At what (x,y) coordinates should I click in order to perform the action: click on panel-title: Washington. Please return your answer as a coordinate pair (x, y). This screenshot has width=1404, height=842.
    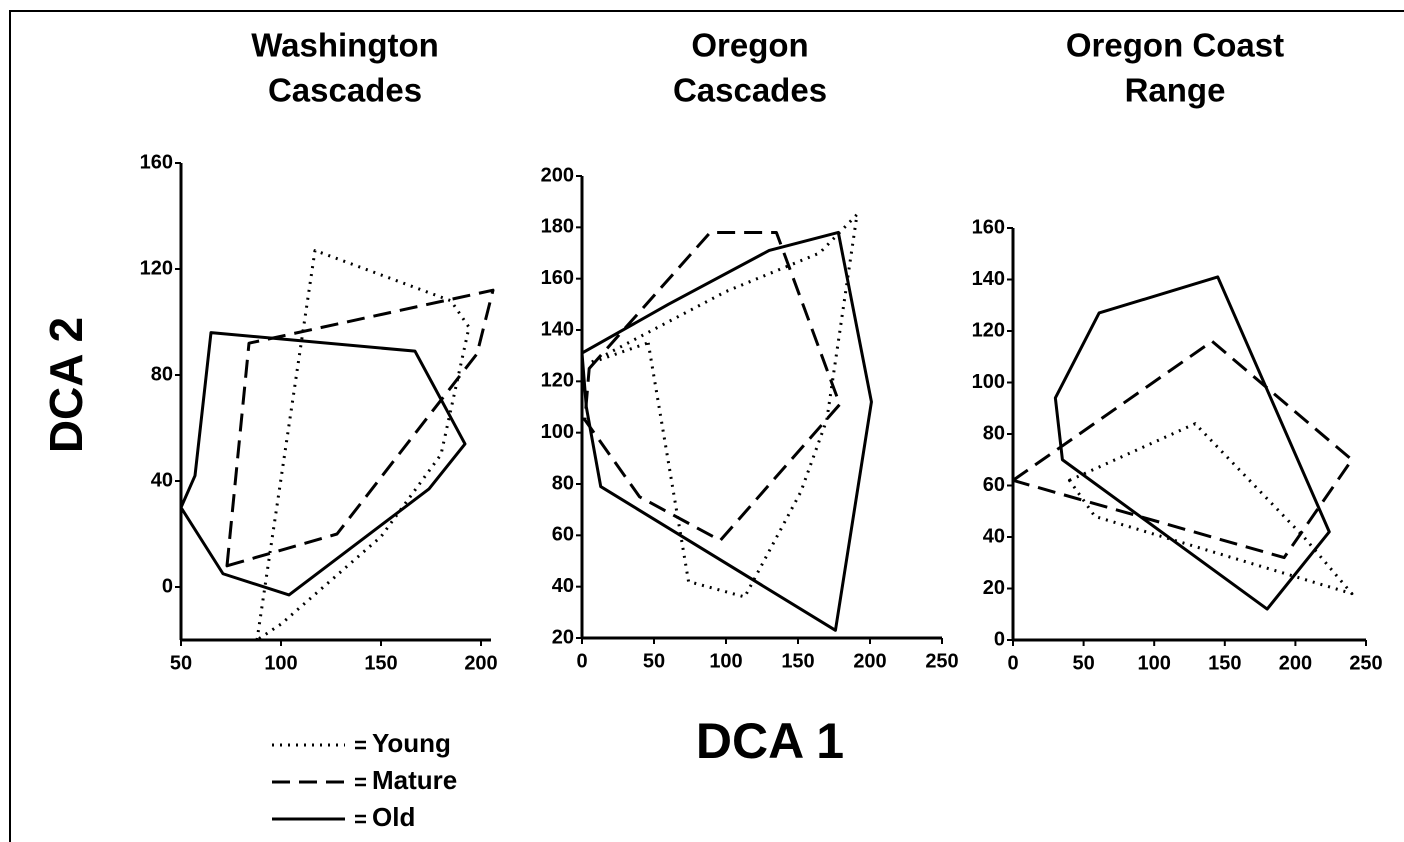
    Looking at the image, I should click on (345, 45).